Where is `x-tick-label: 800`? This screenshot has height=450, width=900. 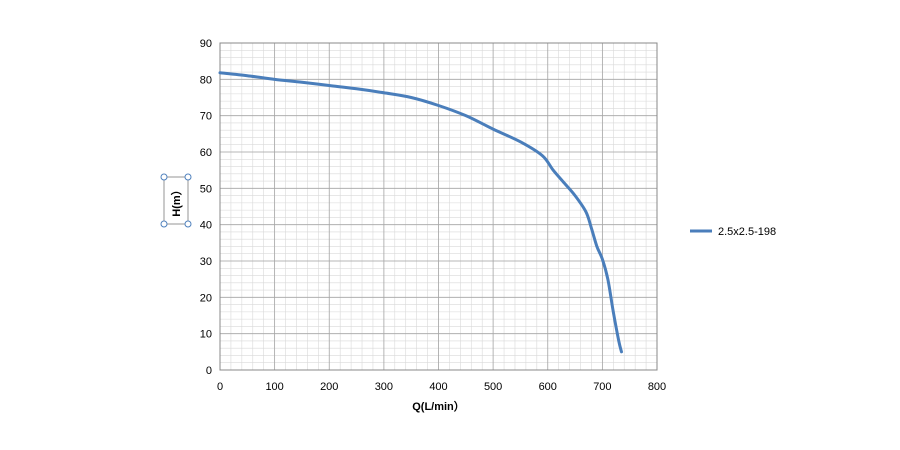
x-tick-label: 800 is located at coordinates (657, 387).